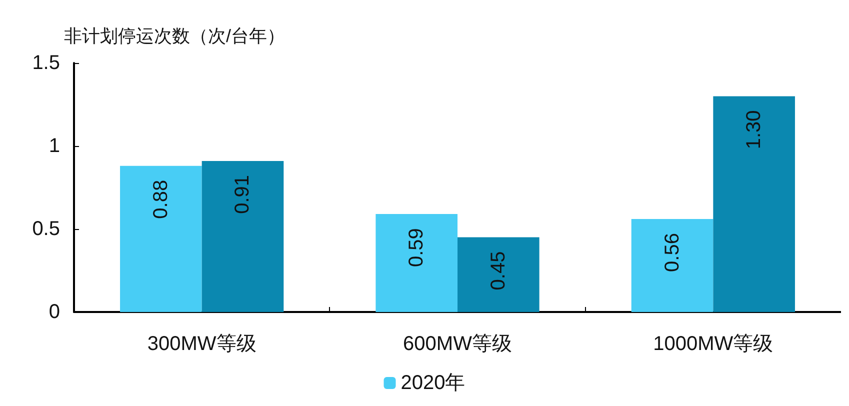 Image resolution: width=849 pixels, height=406 pixels. What do you see at coordinates (457, 344) in the screenshot?
I see `x-tick-label: 600MW等级` at bounding box center [457, 344].